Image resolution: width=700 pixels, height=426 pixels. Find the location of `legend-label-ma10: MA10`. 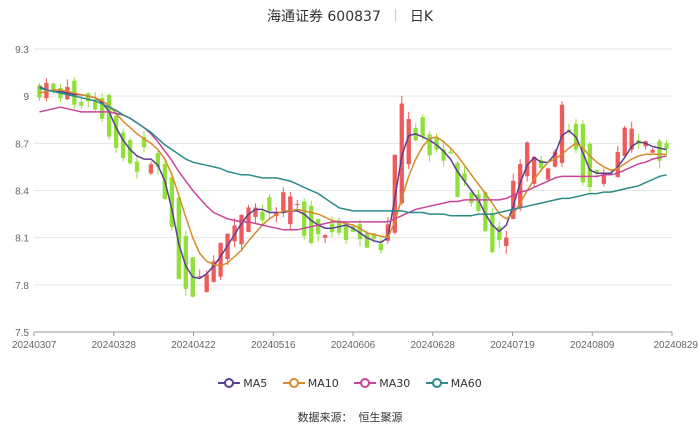

legend-label-ma10: MA10 is located at coordinates (323, 383).